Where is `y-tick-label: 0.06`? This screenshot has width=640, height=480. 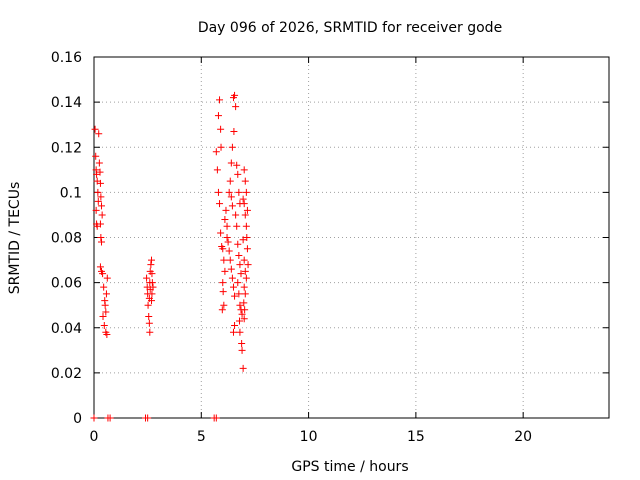
y-tick-label: 0.06 is located at coordinates (66, 284).